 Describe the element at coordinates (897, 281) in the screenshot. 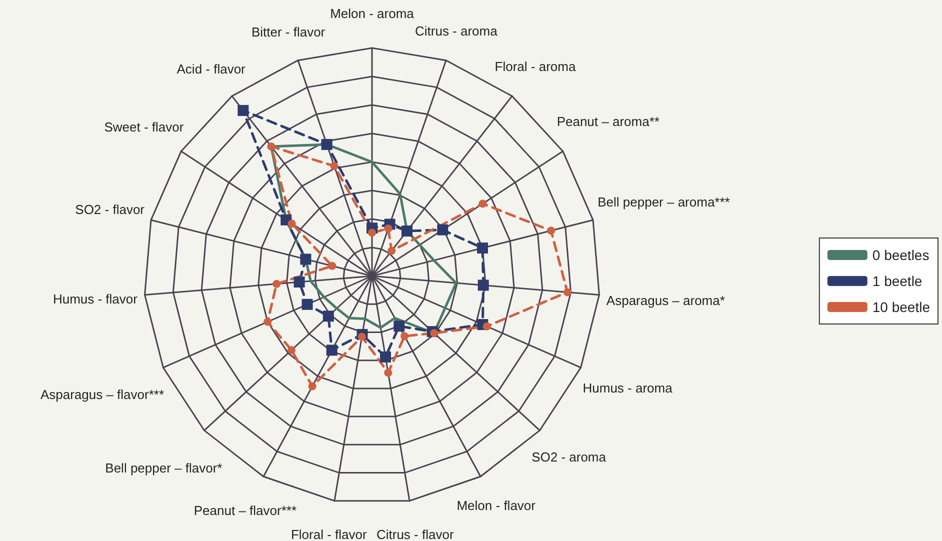

I see `legend-label: 1 beetle` at that location.